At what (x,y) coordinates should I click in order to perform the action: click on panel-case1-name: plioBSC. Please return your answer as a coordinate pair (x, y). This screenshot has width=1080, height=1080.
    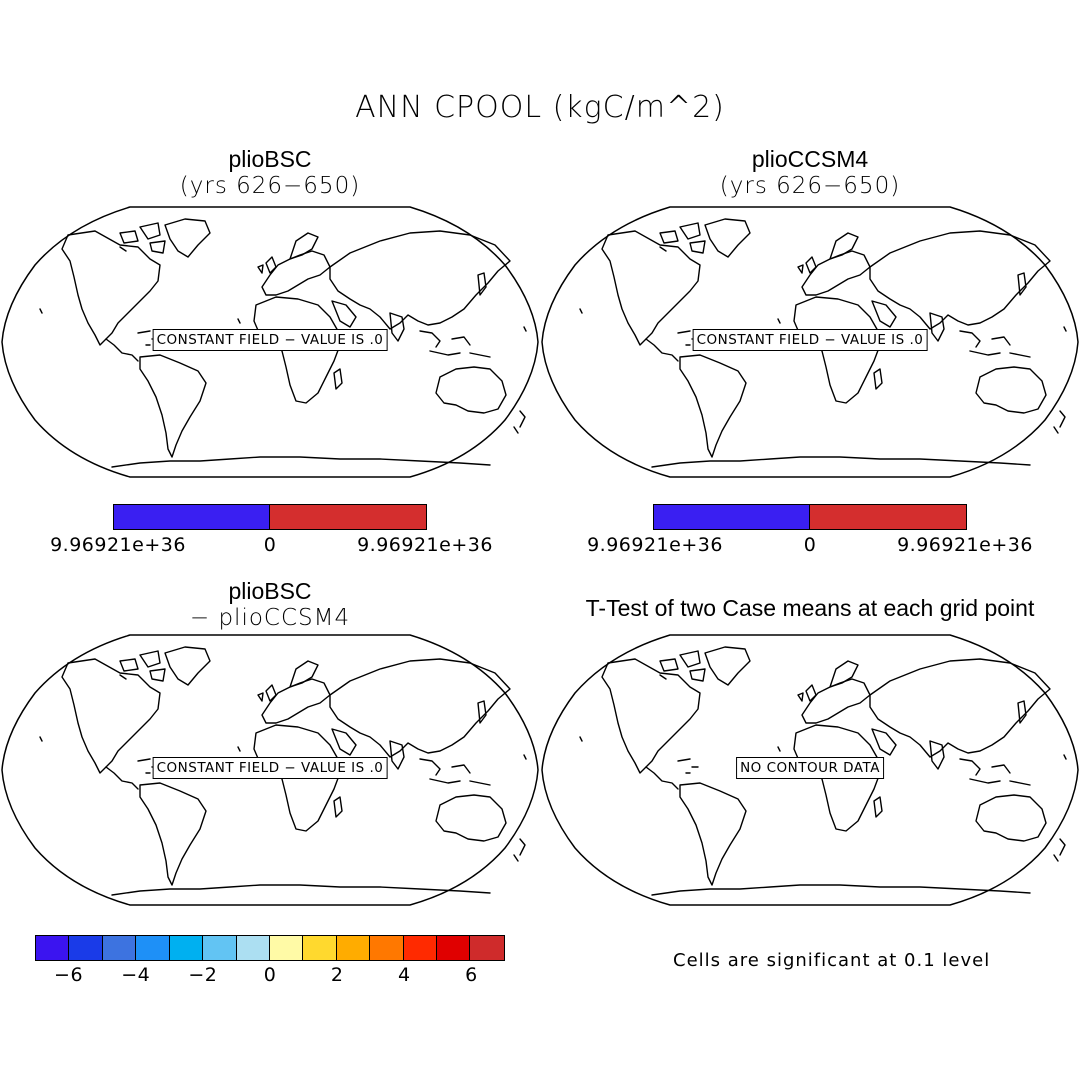
    Looking at the image, I should click on (270, 159).